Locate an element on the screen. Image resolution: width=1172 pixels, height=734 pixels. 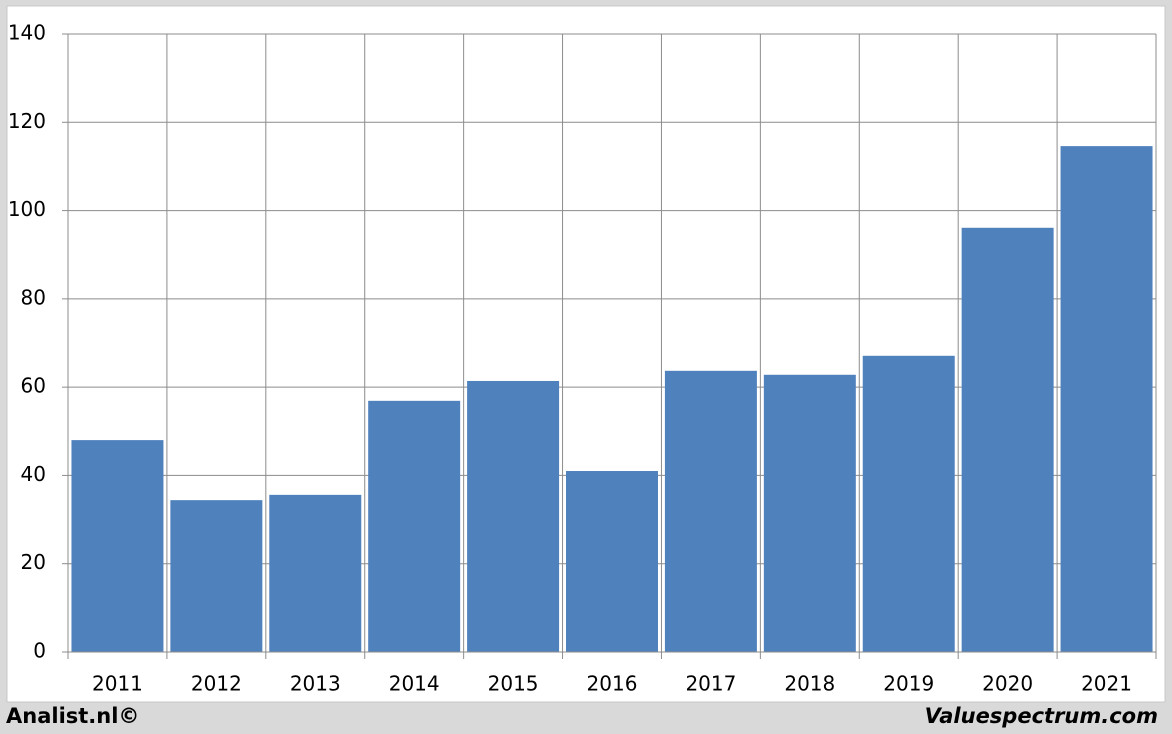
y-tick-label: 60 is located at coordinates (33, 386).